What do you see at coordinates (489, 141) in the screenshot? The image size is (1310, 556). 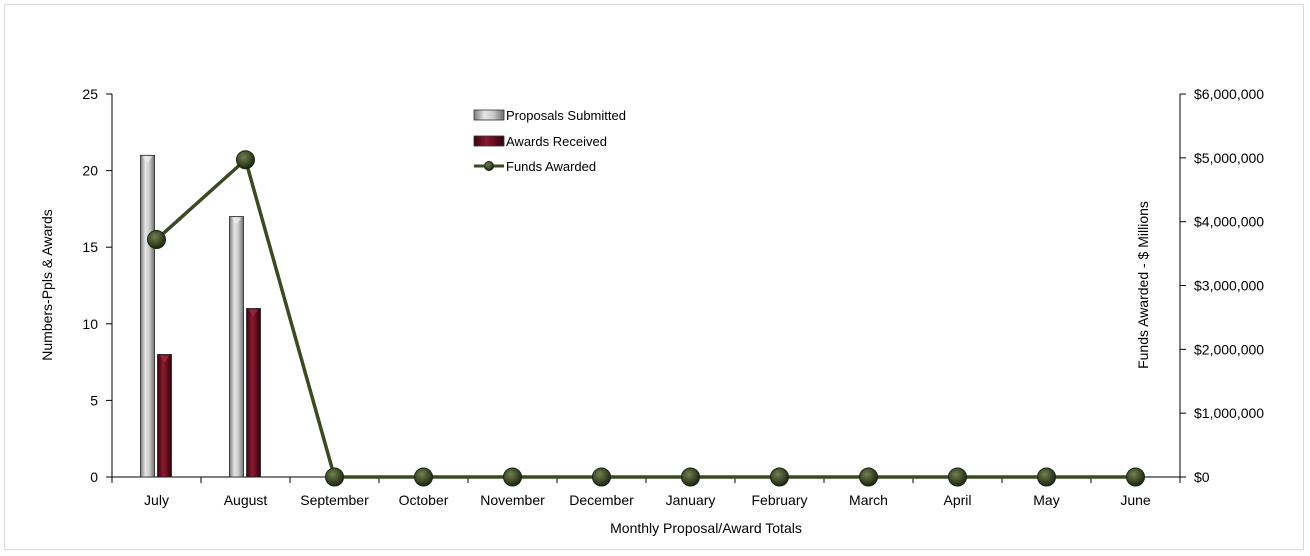 I see `legend-swatch-awards` at bounding box center [489, 141].